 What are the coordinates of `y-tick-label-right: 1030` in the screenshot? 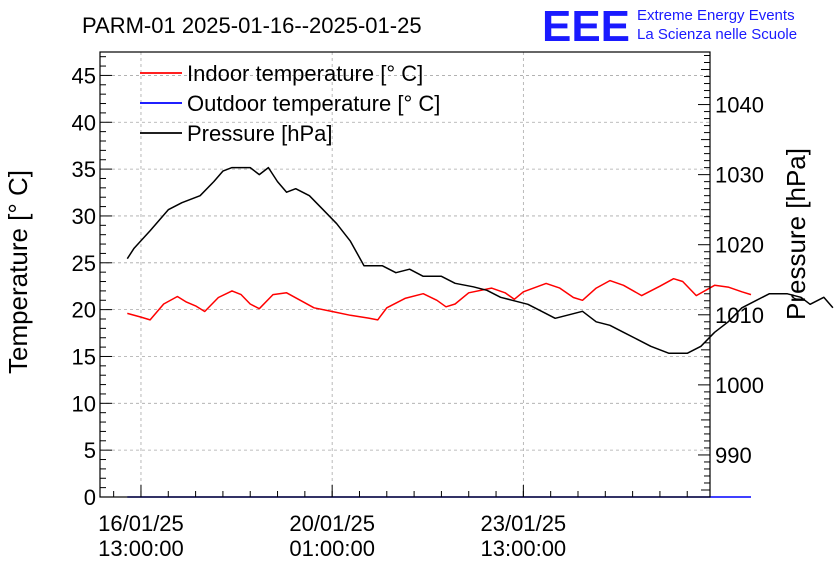 It's located at (739, 175).